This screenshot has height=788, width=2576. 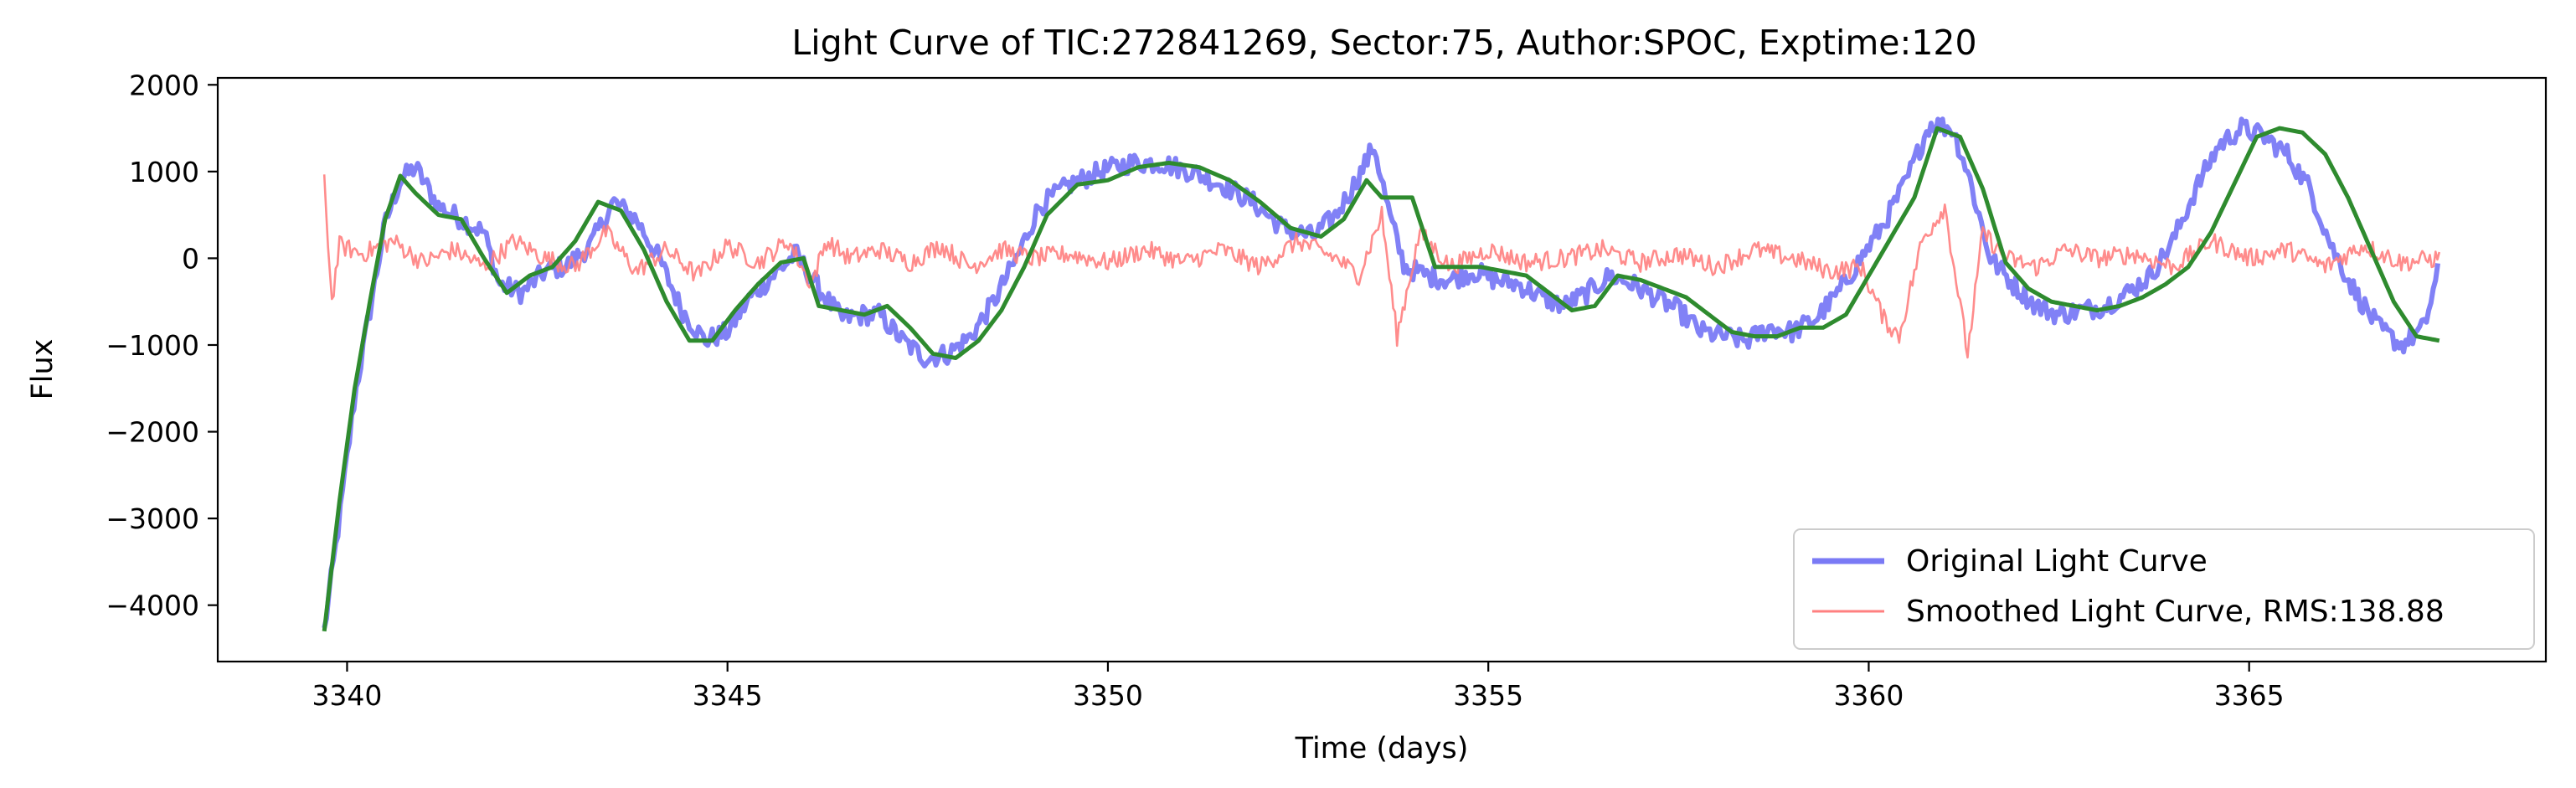 What do you see at coordinates (728, 695) in the screenshot?
I see `x-tick-label: 3345` at bounding box center [728, 695].